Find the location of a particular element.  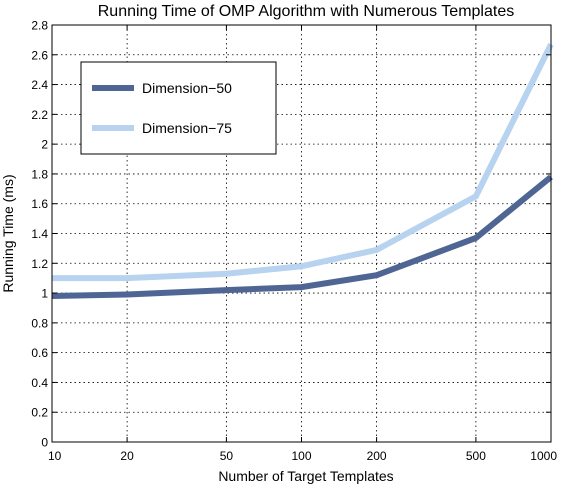

x-tick-labels: 10 20 50 100 200 500 1000 is located at coordinates (302, 456).